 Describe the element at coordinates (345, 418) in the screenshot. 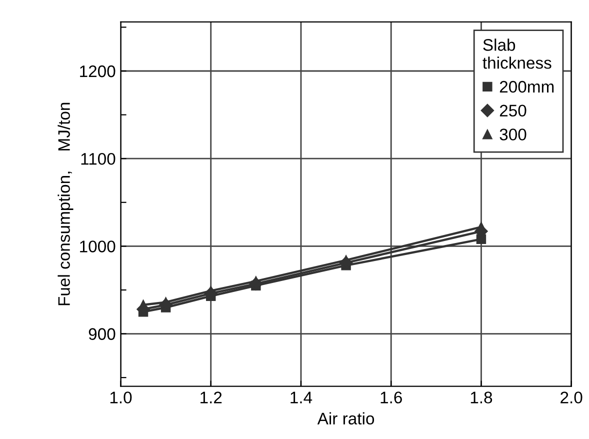

I see `x-axis-title: Air ratio` at that location.